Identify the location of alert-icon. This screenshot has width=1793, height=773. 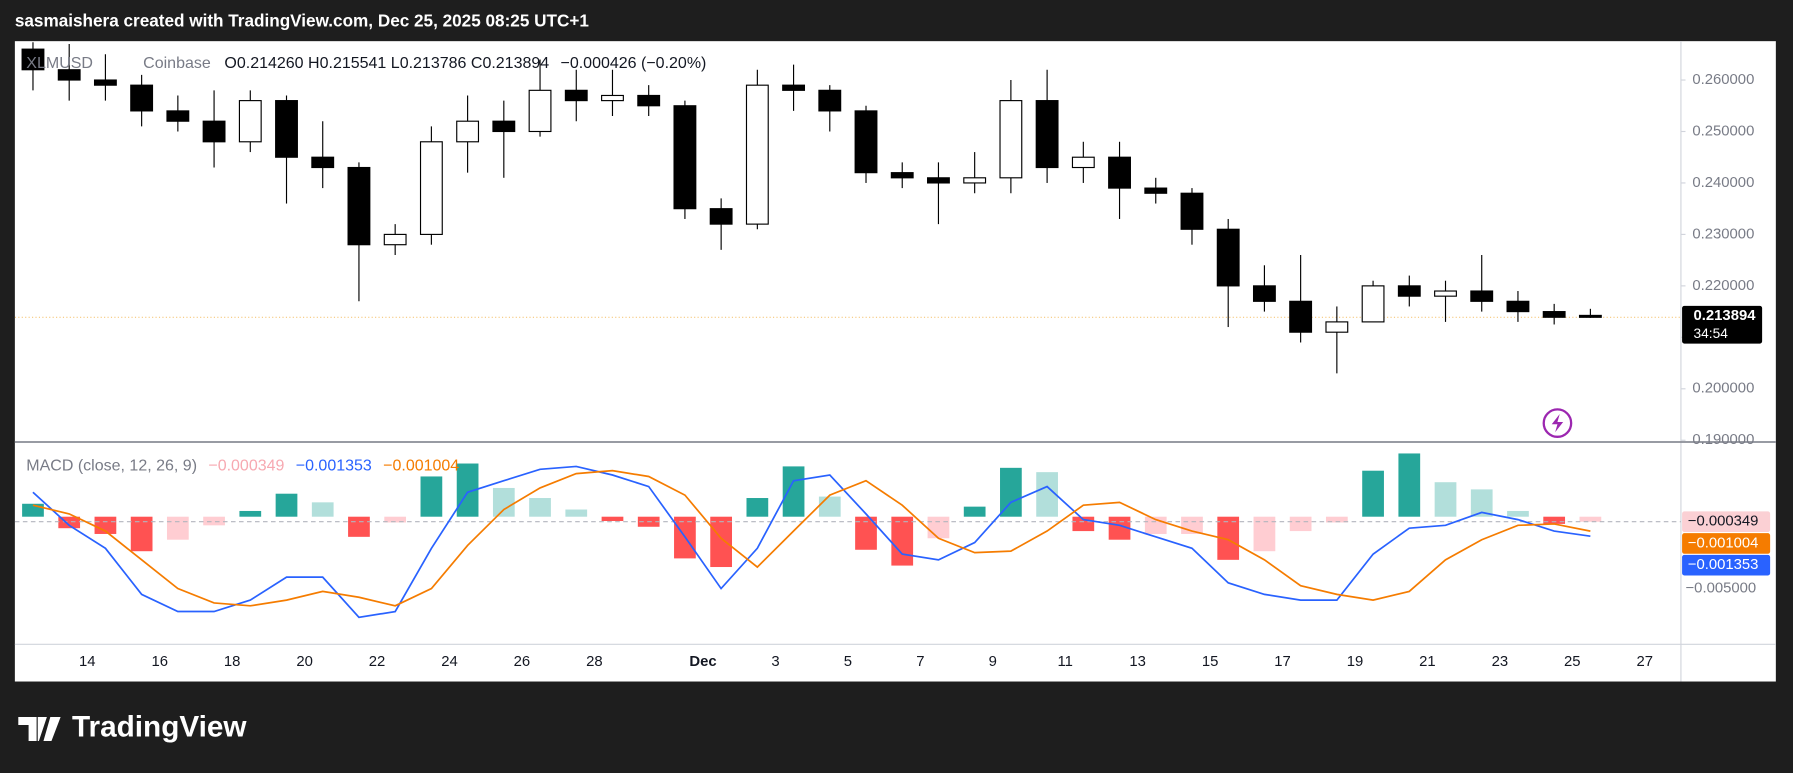
(1557, 423).